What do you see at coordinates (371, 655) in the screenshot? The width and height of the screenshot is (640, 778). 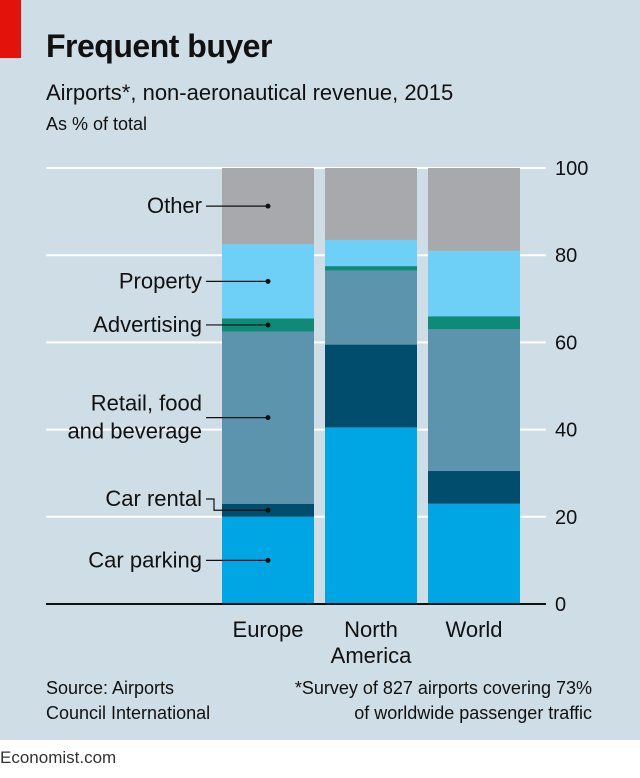 I see `x-category-label: America` at bounding box center [371, 655].